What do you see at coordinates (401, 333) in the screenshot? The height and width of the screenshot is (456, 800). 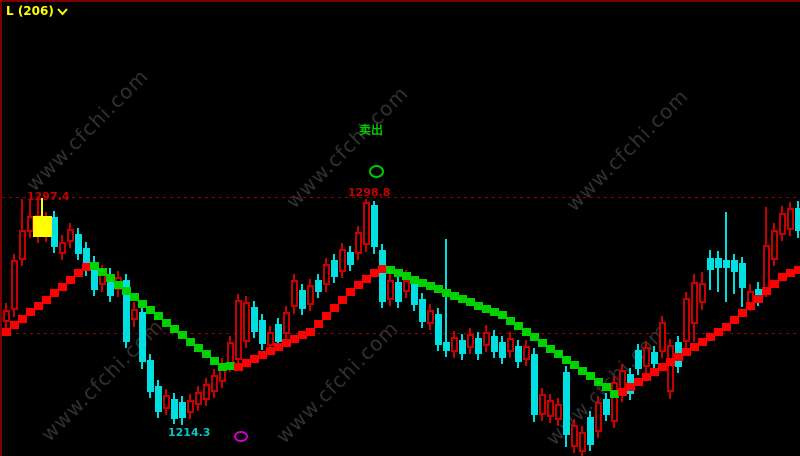 I see `price-level-line` at bounding box center [401, 333].